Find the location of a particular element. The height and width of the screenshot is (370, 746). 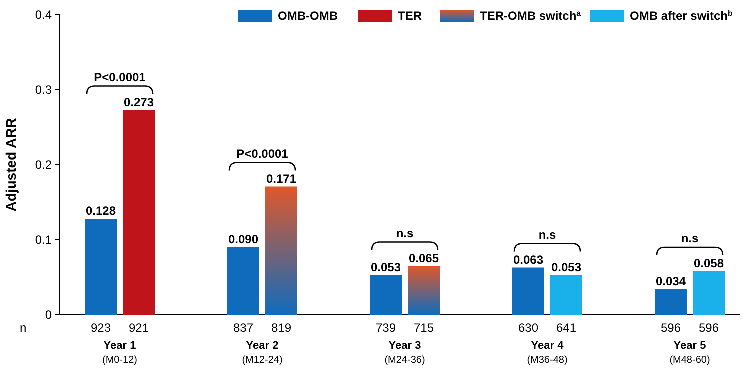

x-tick-label: Year 1 (M0-12) is located at coordinates (120, 353).